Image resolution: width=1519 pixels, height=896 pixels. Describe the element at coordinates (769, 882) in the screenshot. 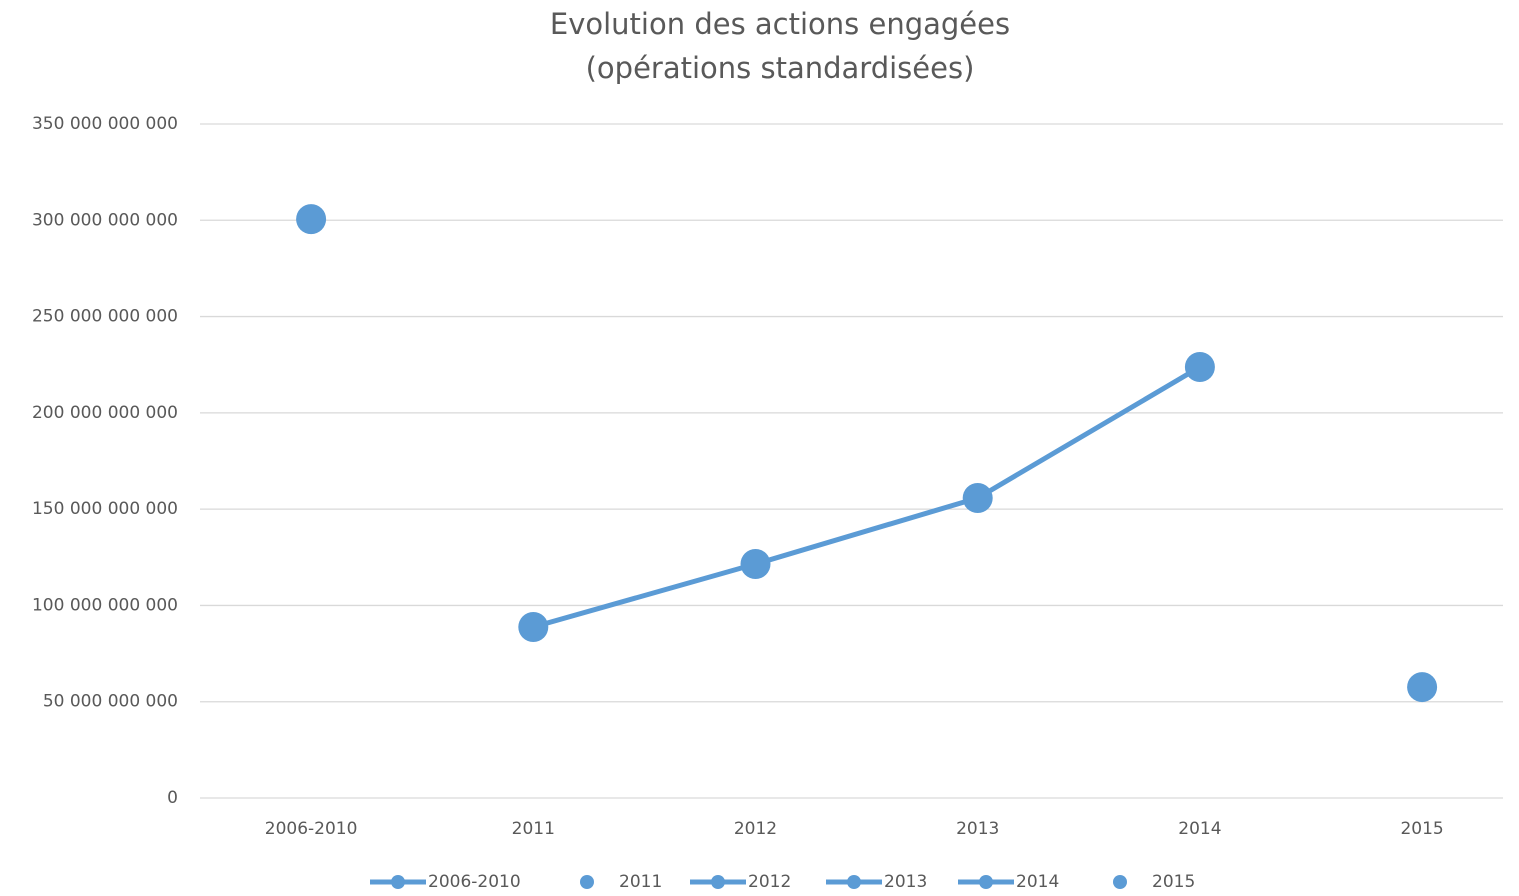

I see `legend-label: 2012` at that location.